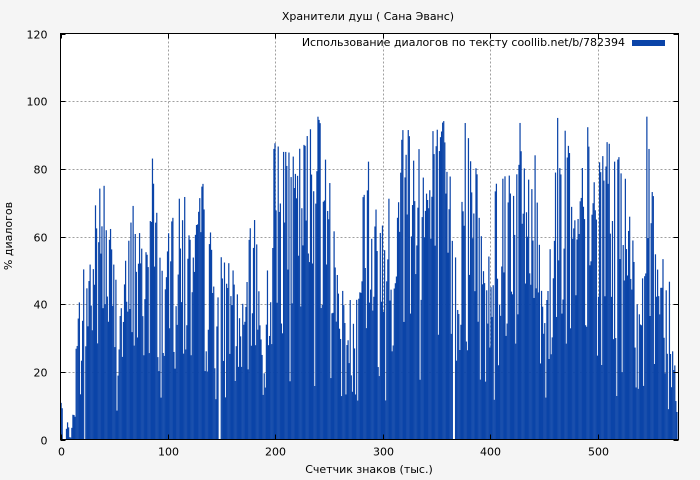 The height and width of the screenshot is (480, 700). Describe the element at coordinates (168, 452) in the screenshot. I see `x-tick-label: 100` at that location.